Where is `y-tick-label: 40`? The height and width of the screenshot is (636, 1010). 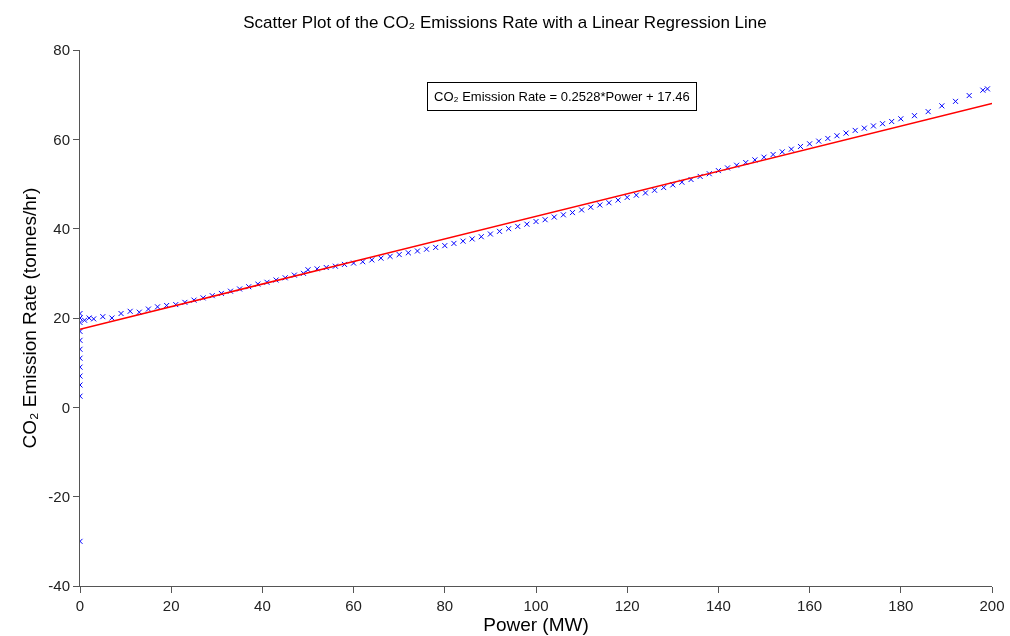
y-tick-label: 40 is located at coordinates (61, 228).